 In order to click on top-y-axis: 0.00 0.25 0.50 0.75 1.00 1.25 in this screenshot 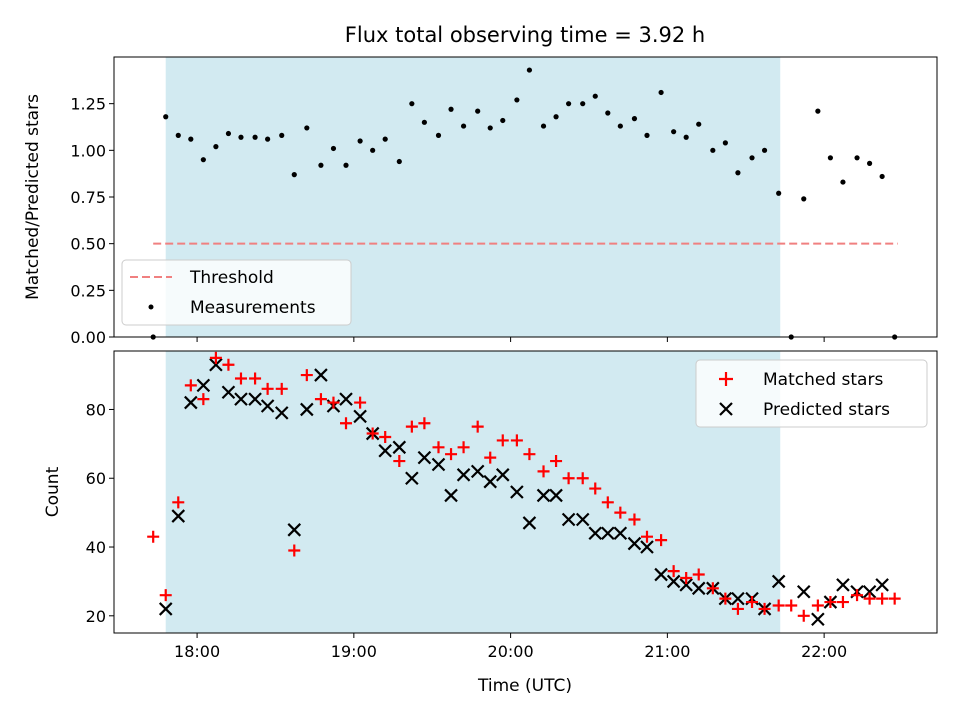, I will do `click(92, 221)`.